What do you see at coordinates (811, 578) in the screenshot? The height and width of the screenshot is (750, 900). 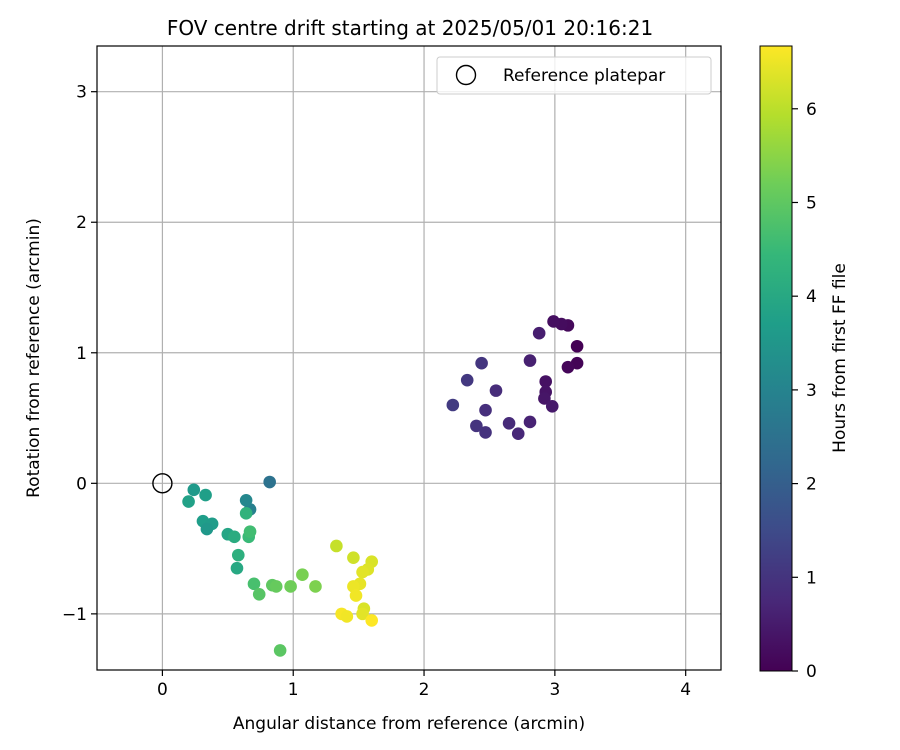 I see `colorbar-tick-label: 1` at bounding box center [811, 578].